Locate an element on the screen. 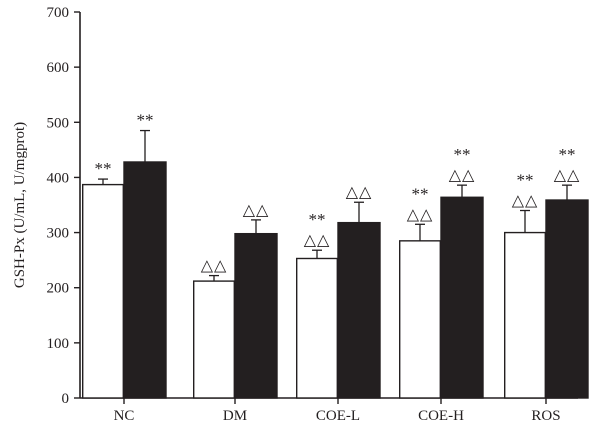 Image resolution: width=600 pixels, height=430 pixels. y-tick-label: 400 is located at coordinates (58, 178).